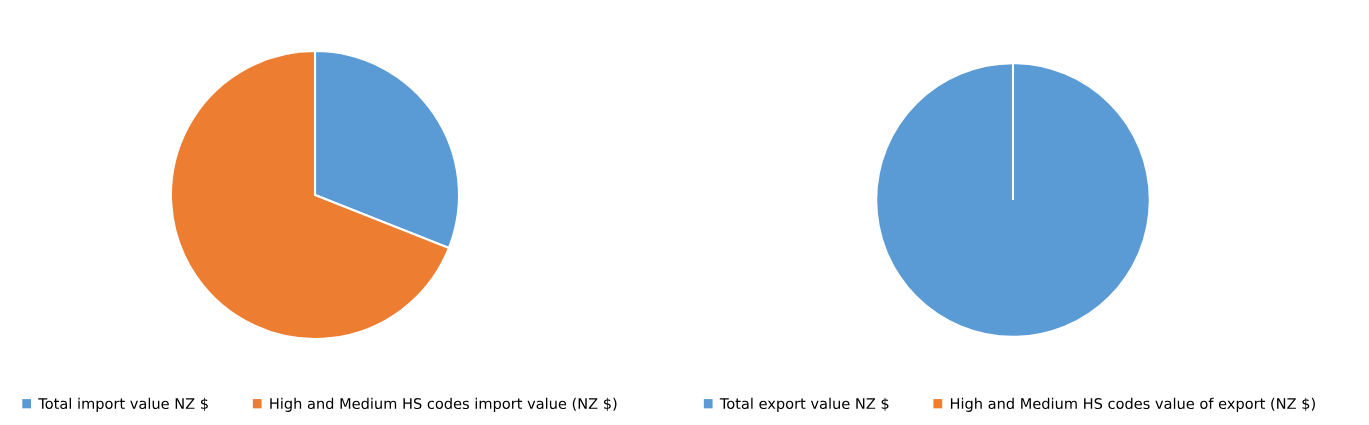 The image size is (1369, 425). What do you see at coordinates (443, 404) in the screenshot?
I see `legend-label: High and Medium HS codes import value (NZ $)` at bounding box center [443, 404].